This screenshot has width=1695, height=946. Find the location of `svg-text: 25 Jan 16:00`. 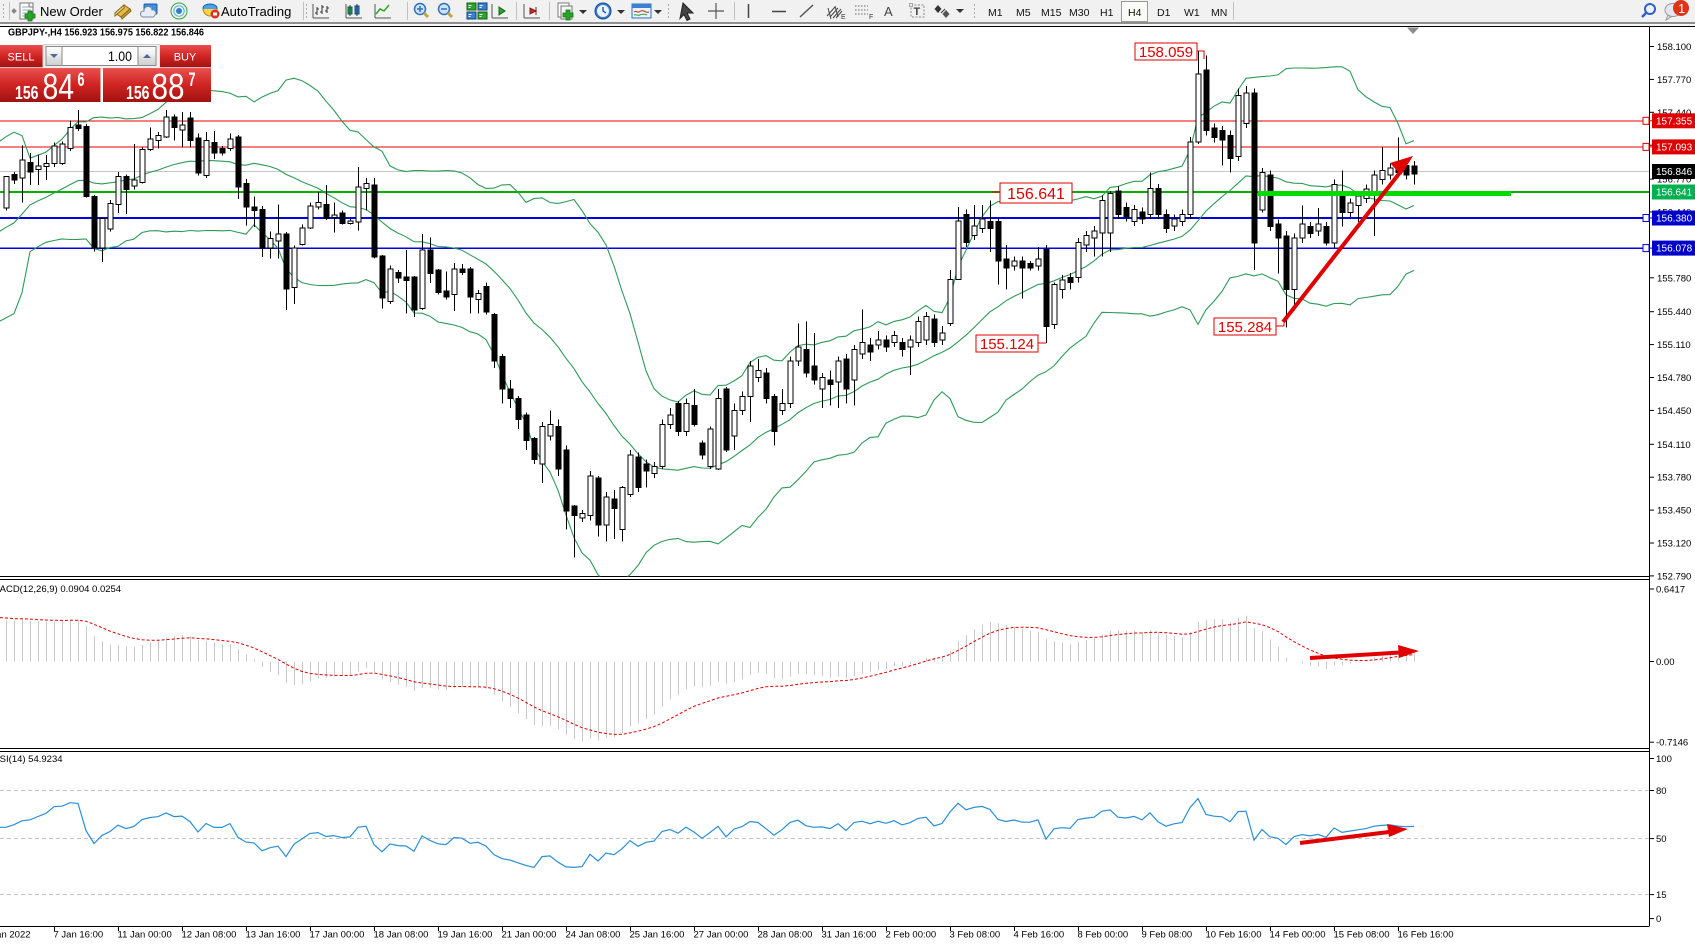

svg-text: 25 Jan 16:00 is located at coordinates (657, 935).